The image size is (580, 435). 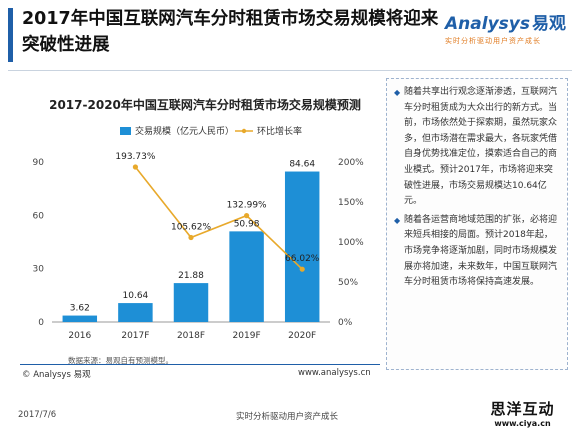 I want to click on legend-bar-swatch, so click(x=125, y=131).